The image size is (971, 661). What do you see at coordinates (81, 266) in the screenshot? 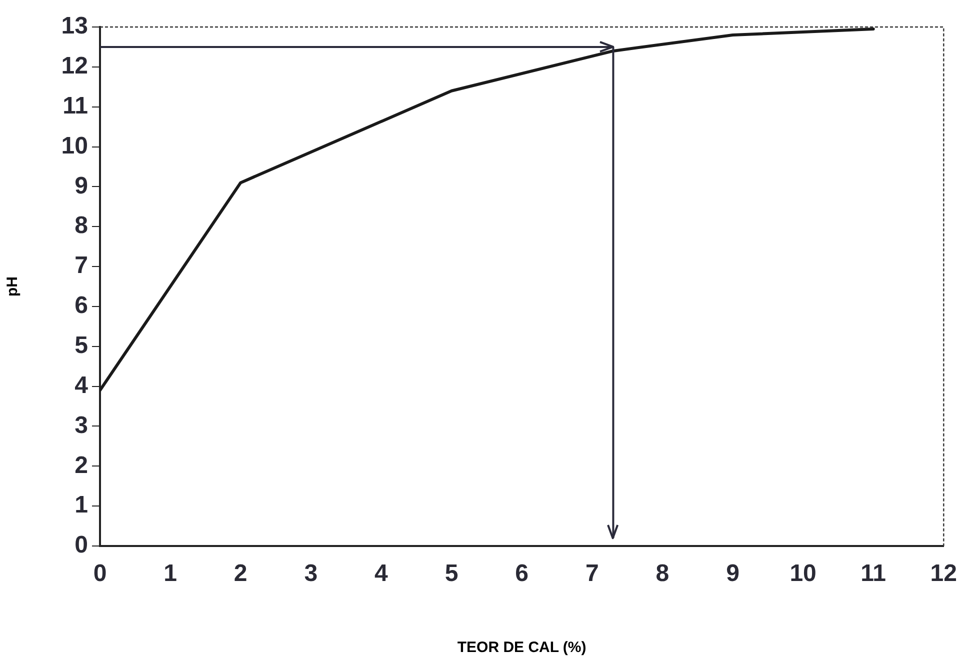
I see `y-tick-label: 7` at bounding box center [81, 266].